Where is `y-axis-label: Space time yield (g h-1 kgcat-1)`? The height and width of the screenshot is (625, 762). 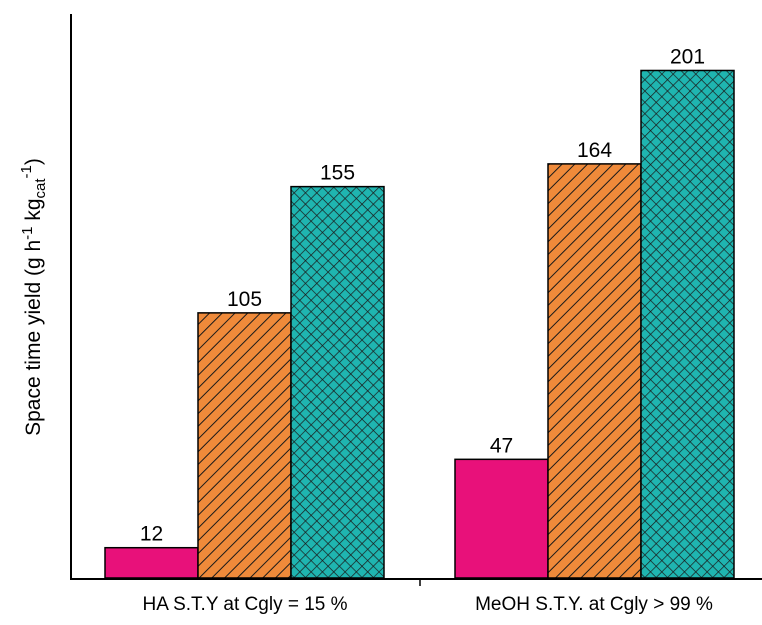
y-axis-label: Space time yield (g h-1 kgcat-1) is located at coordinates (33, 297).